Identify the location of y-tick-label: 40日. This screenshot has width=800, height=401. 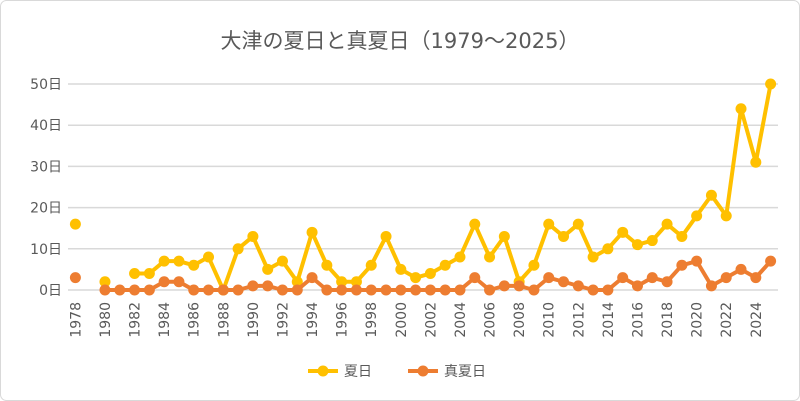
(46, 126).